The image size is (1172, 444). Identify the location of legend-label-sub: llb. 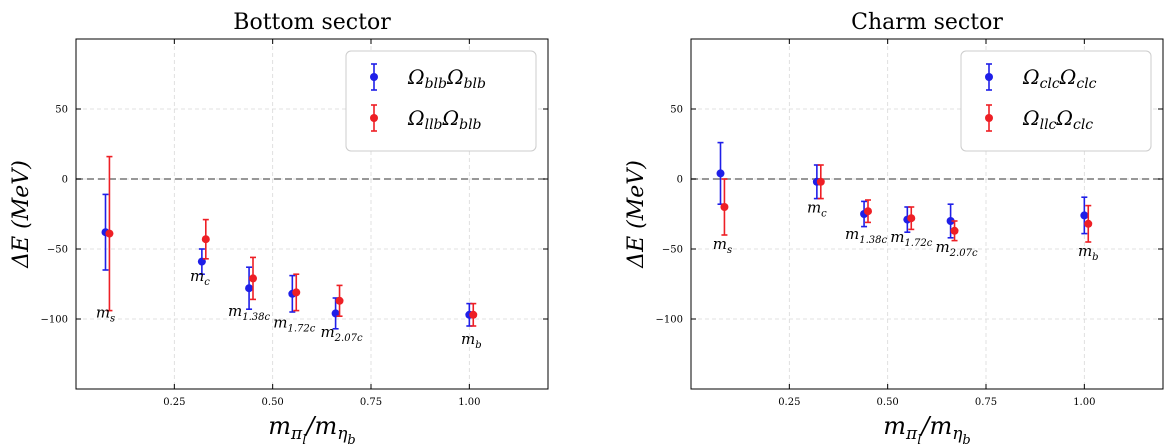
(434, 125).